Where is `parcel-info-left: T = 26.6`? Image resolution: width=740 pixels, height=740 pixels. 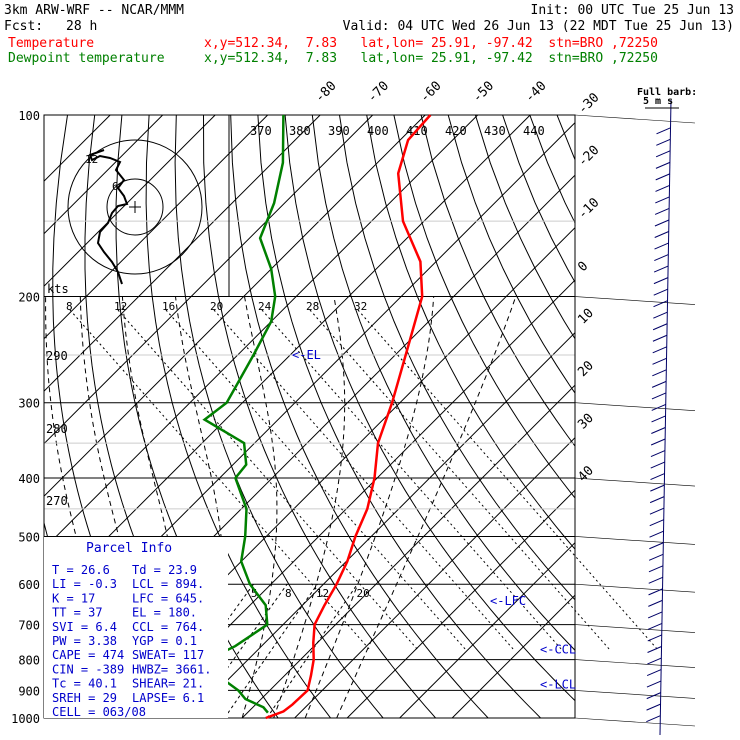
parcel-info-left: T = 26.6 is located at coordinates (81, 570).